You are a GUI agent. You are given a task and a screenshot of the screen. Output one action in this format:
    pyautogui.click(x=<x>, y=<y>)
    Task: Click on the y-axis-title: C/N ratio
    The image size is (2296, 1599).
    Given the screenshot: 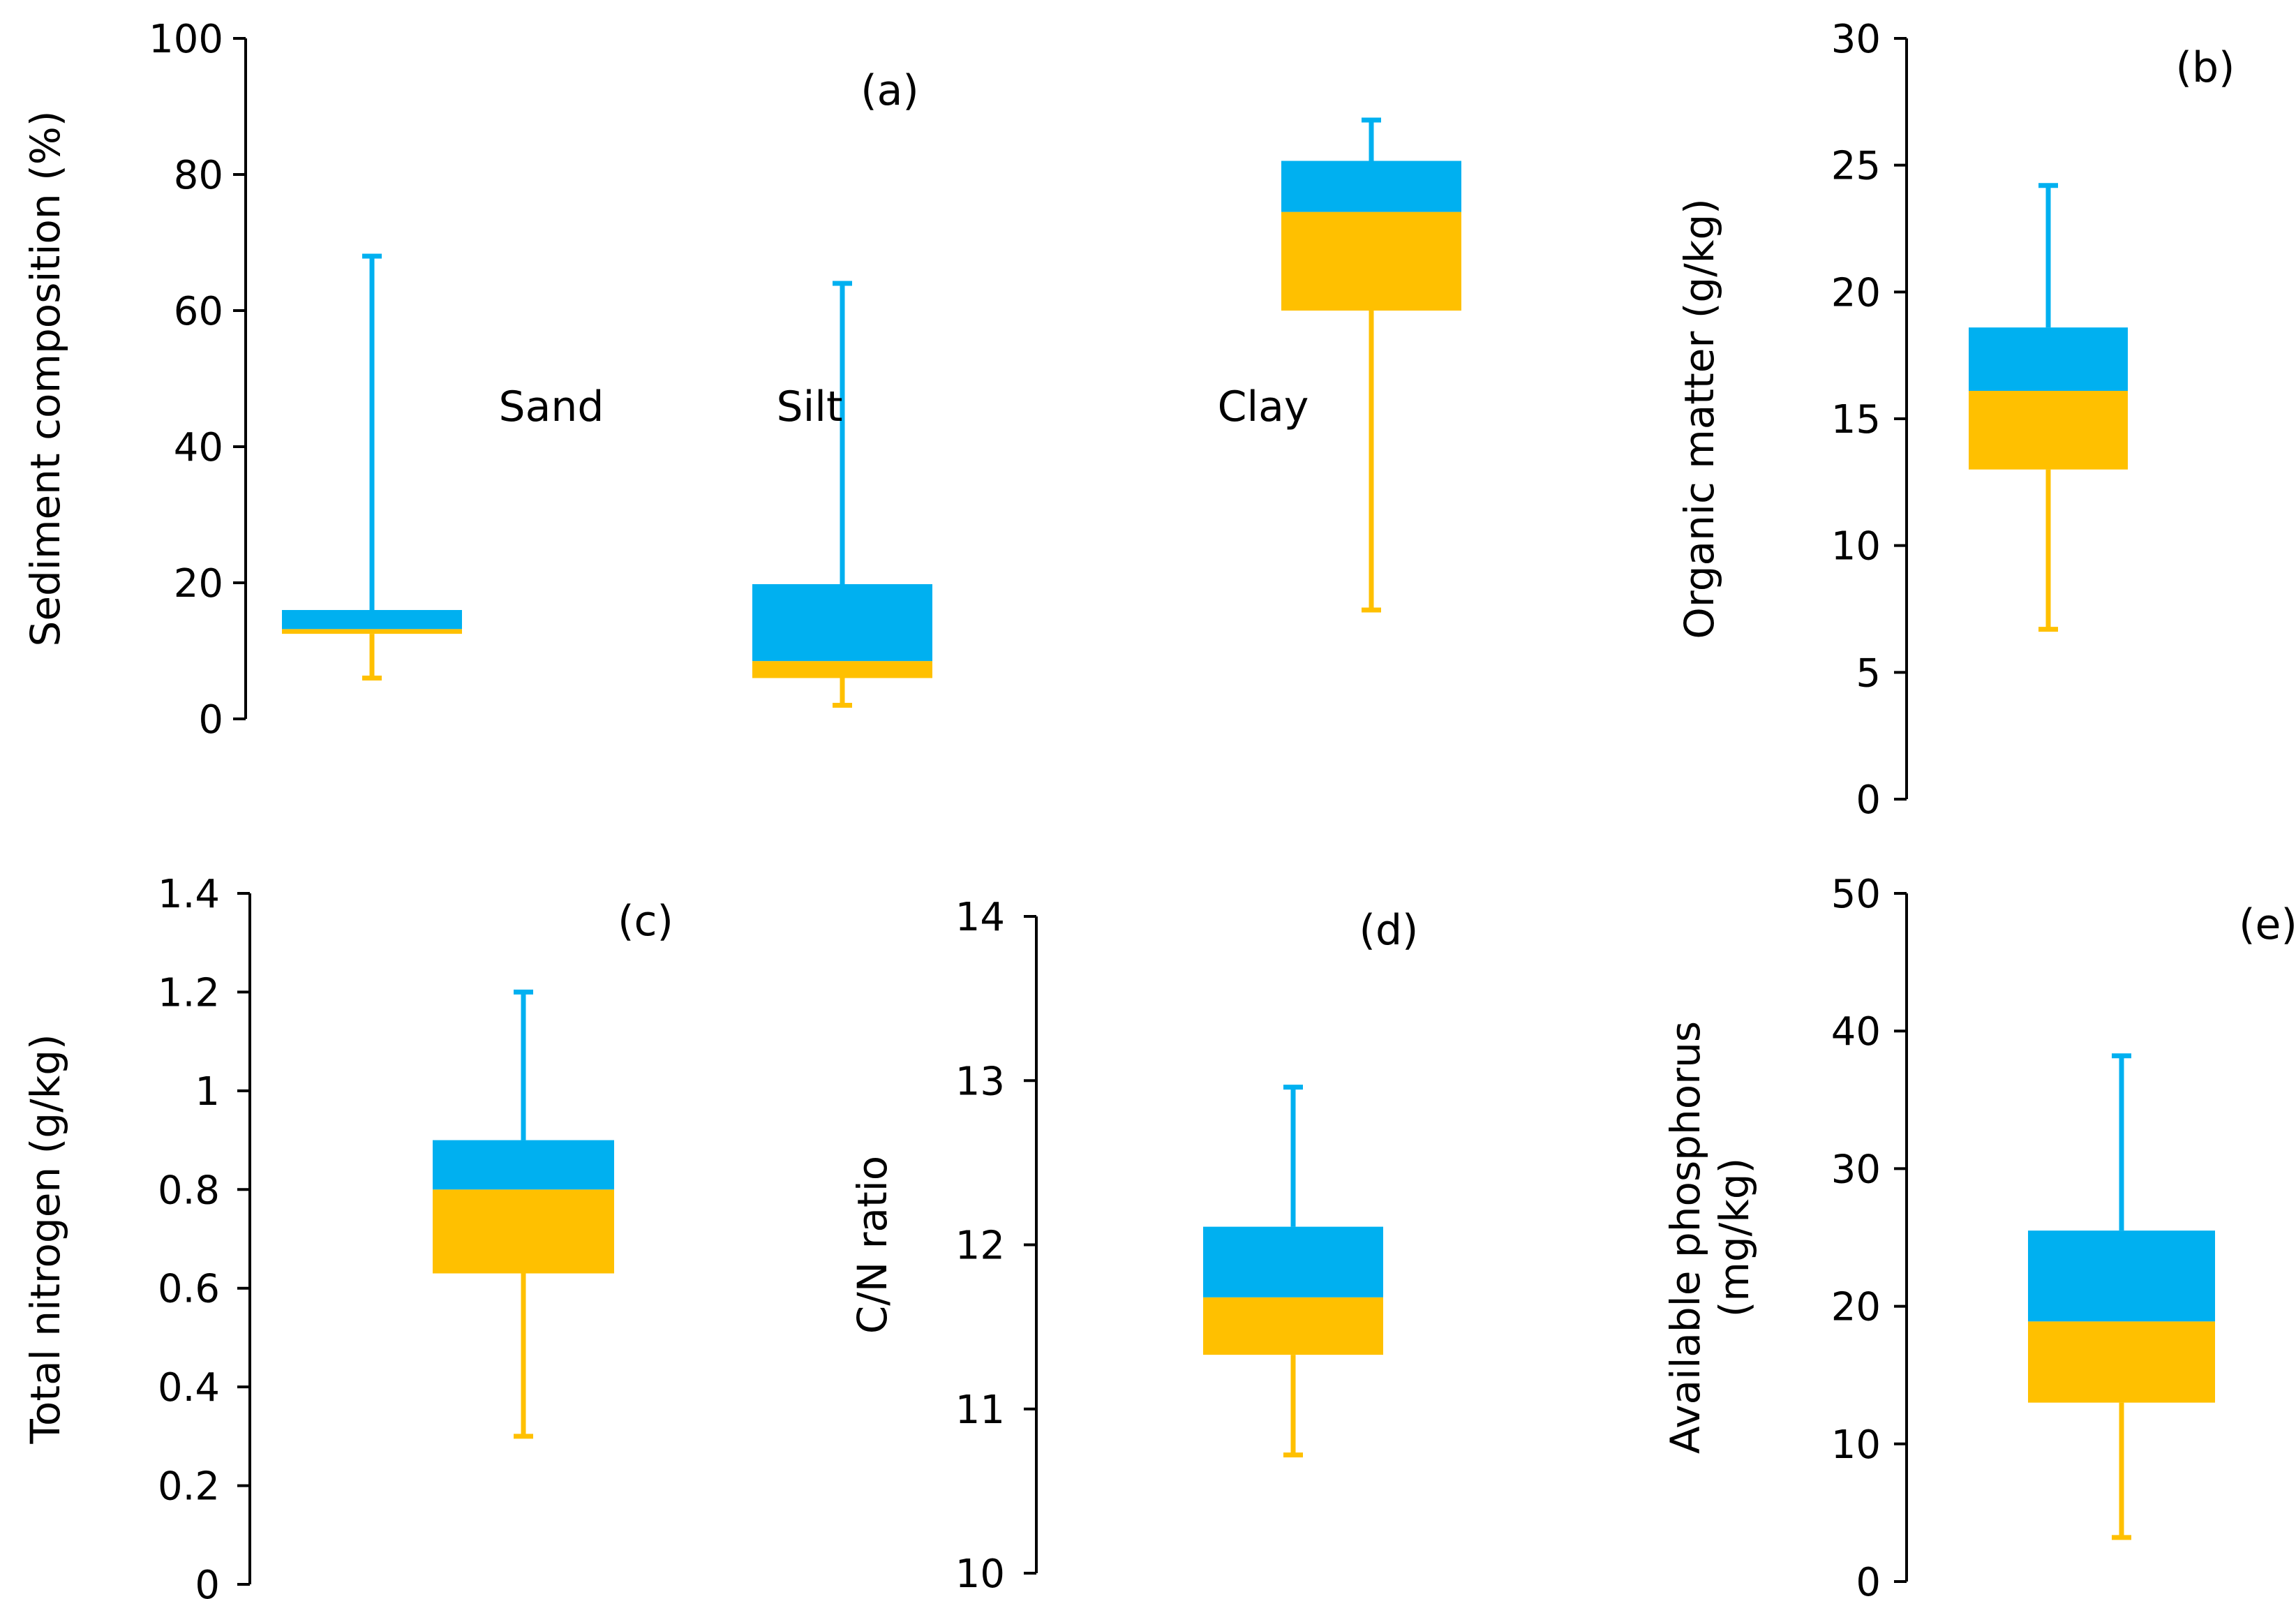 What is the action you would take?
    pyautogui.click(x=872, y=1245)
    